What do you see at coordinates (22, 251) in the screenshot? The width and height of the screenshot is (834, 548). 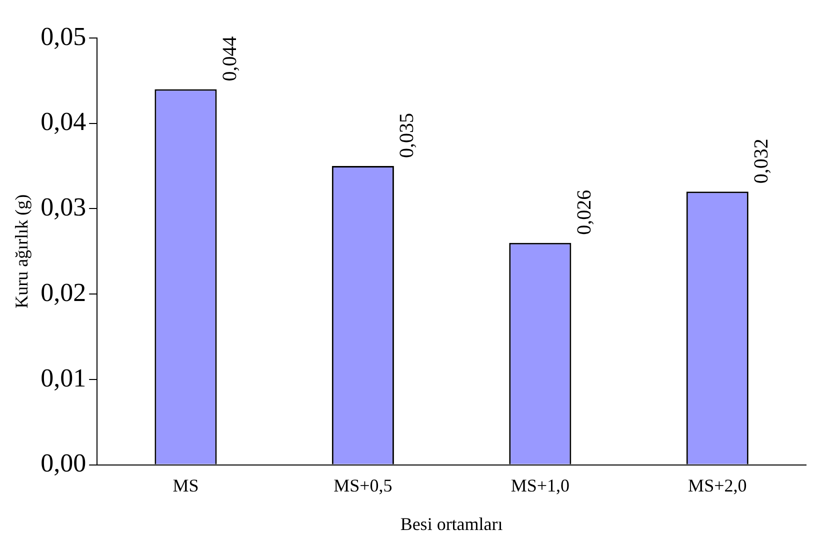 I see `y-axis-title: Kuru ağırlık (g)` at bounding box center [22, 251].